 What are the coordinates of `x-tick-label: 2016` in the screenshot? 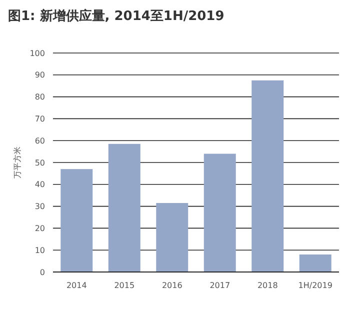 It's located at (172, 285).